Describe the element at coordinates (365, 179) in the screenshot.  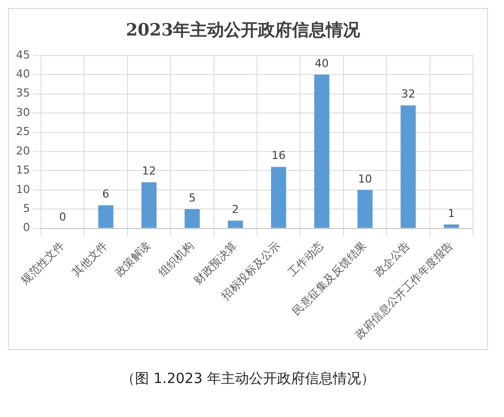
I see `data-label: 10` at that location.